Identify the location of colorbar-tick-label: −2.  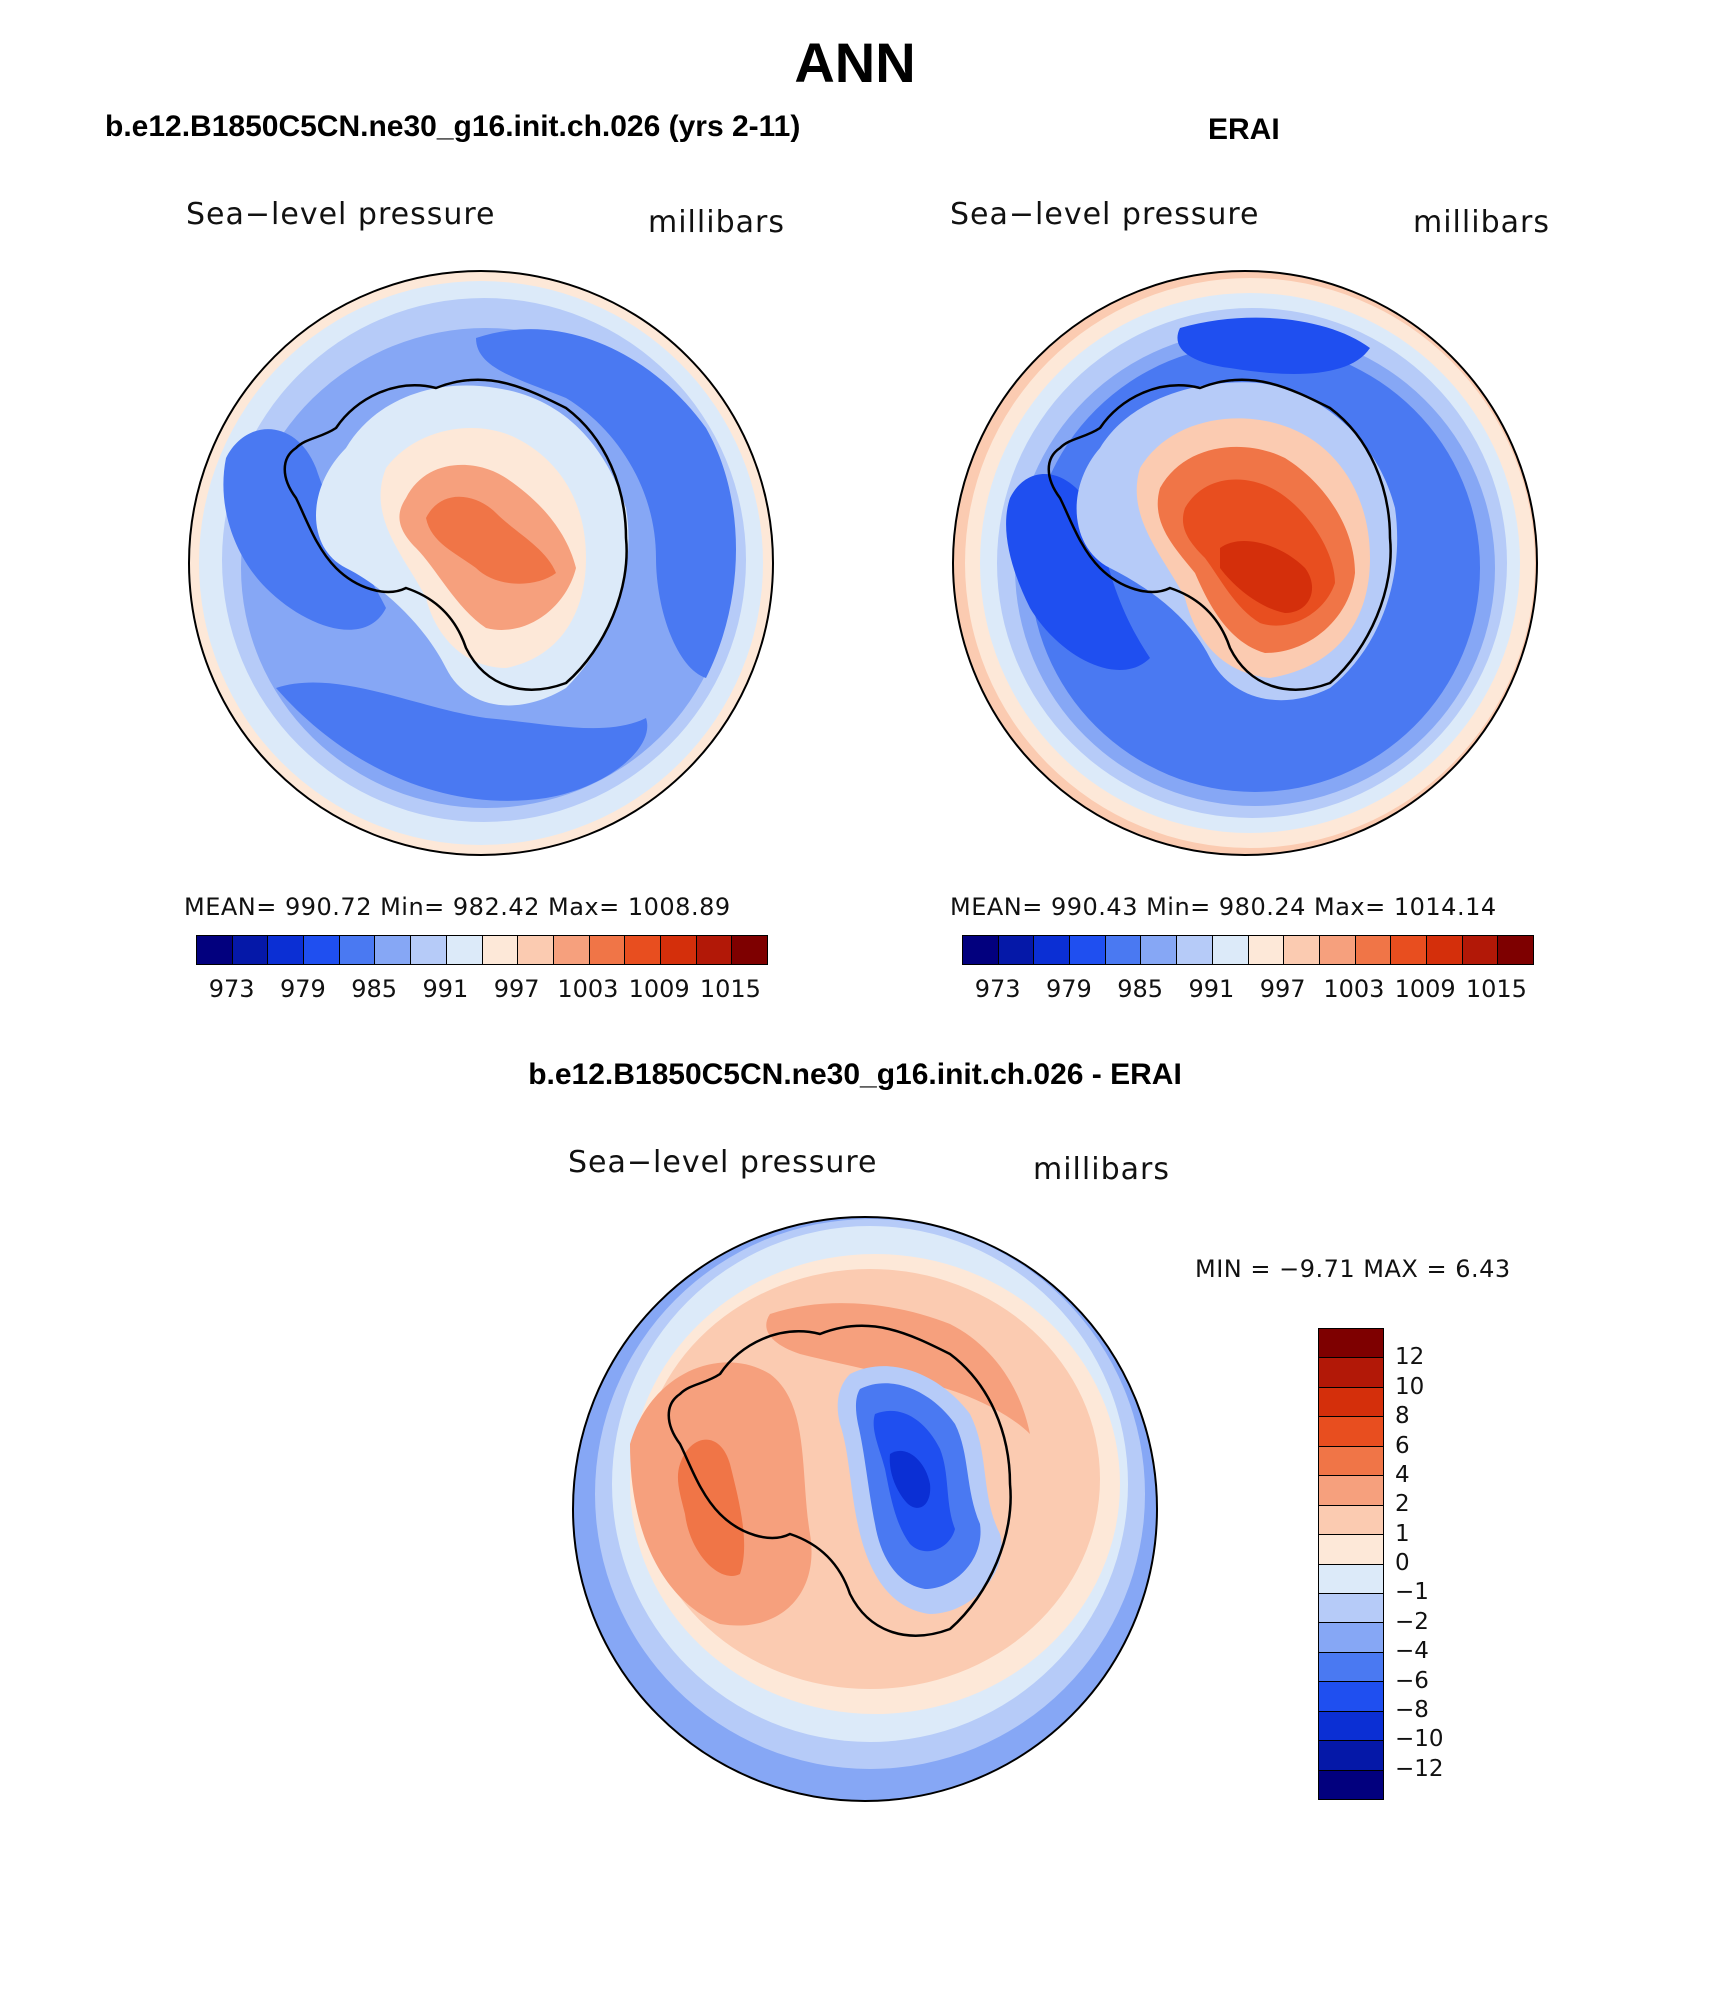
(1412, 1621).